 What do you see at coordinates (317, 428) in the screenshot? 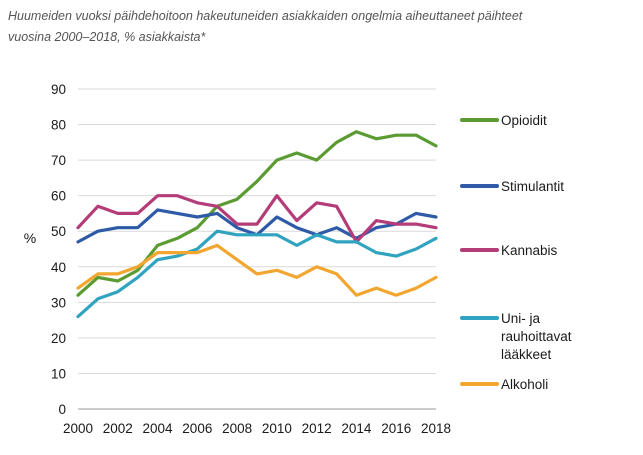
I see `x-tick-label-2012: 2012` at bounding box center [317, 428].